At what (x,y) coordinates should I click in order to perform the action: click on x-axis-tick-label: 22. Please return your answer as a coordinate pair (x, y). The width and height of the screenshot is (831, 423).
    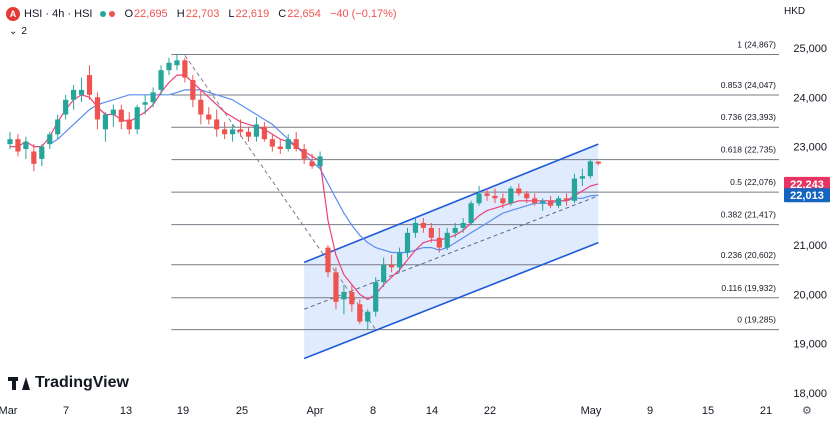
    Looking at the image, I should click on (490, 411).